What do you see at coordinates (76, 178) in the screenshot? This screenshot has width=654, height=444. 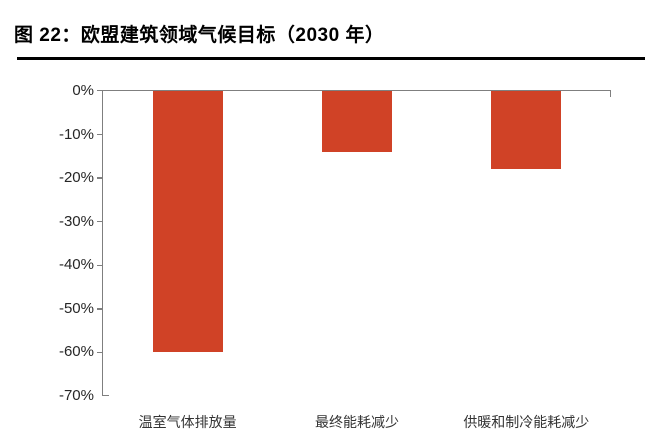 I see `y-axis-label: -20%` at bounding box center [76, 178].